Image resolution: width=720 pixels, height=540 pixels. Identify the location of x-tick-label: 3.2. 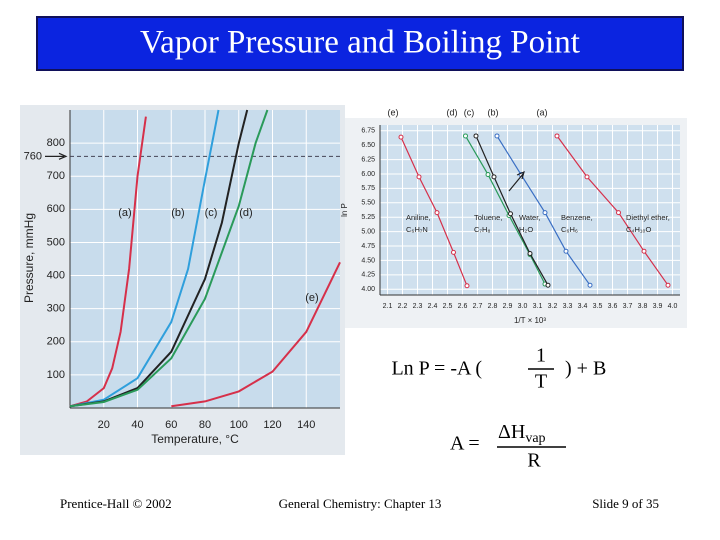
(553, 306).